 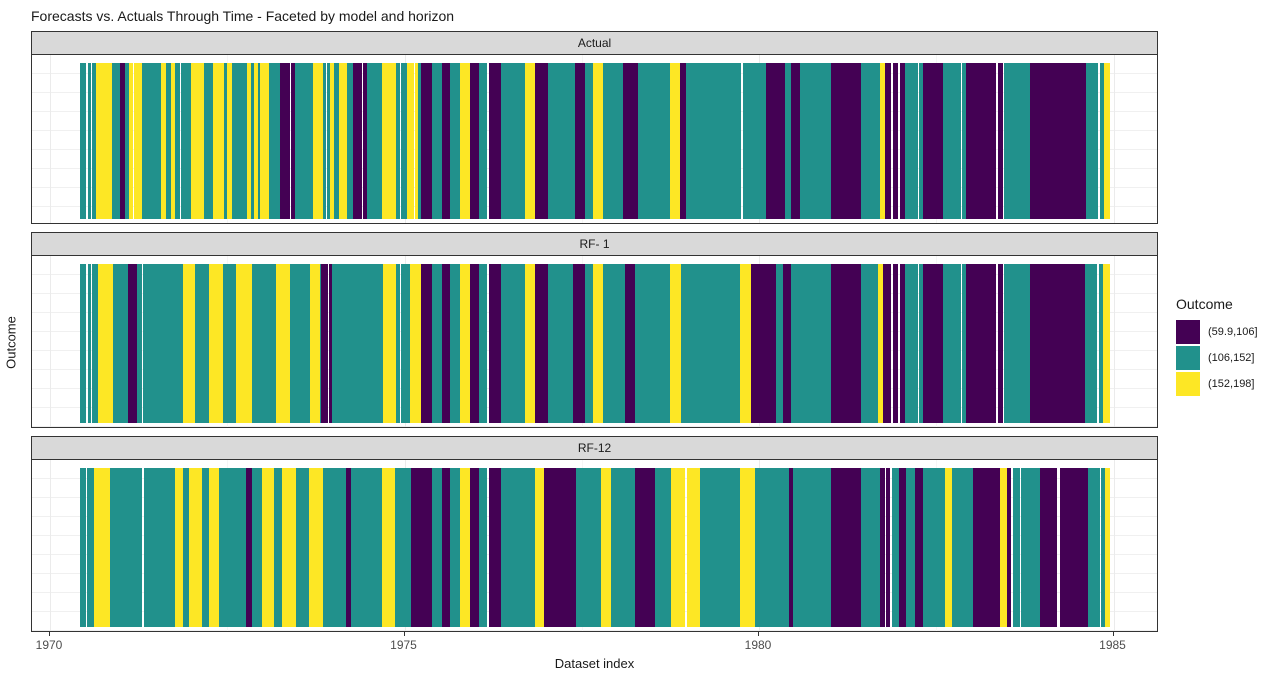 I want to click on facet-strip-label: RF- 1, so click(x=594, y=244).